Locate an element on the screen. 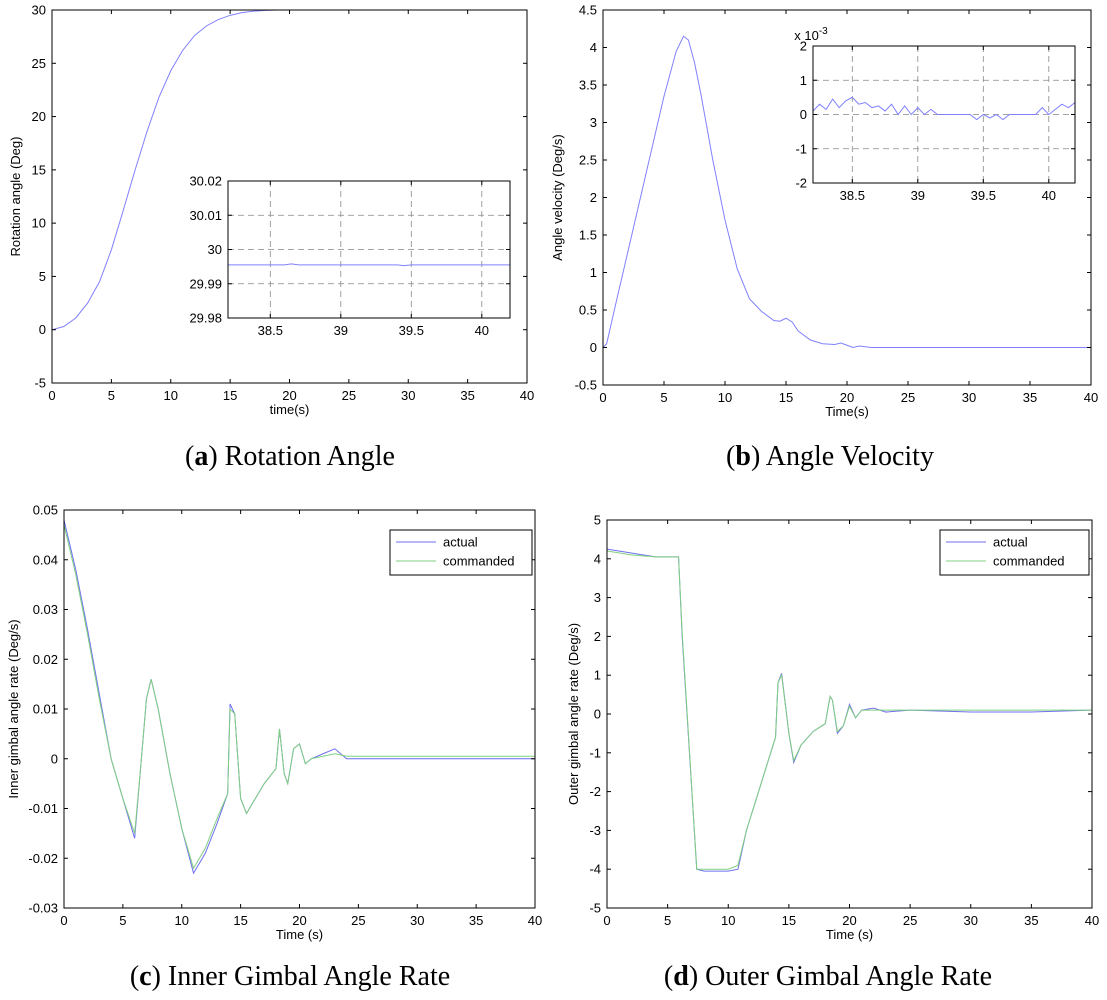  chart-d-legend-label-0: actual is located at coordinates (1010, 542).